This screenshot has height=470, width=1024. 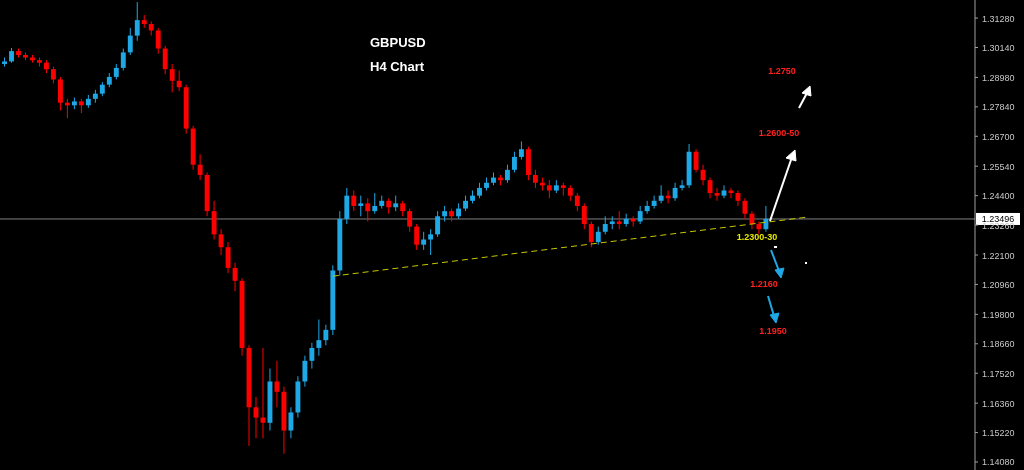 I want to click on y-tick-label: 1.28980, so click(x=998, y=77).